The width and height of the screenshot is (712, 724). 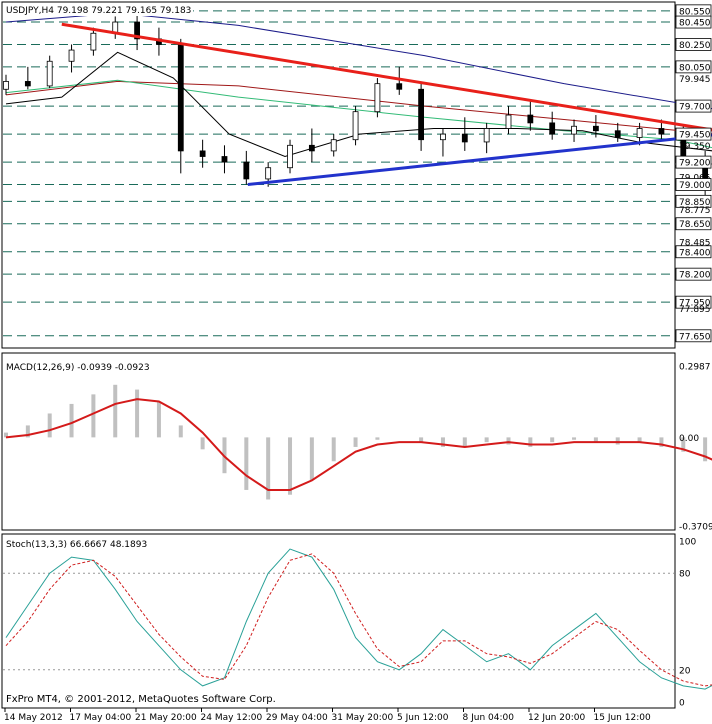 What do you see at coordinates (33, 718) in the screenshot?
I see `time-tick-label: 14 May 2012` at bounding box center [33, 718].